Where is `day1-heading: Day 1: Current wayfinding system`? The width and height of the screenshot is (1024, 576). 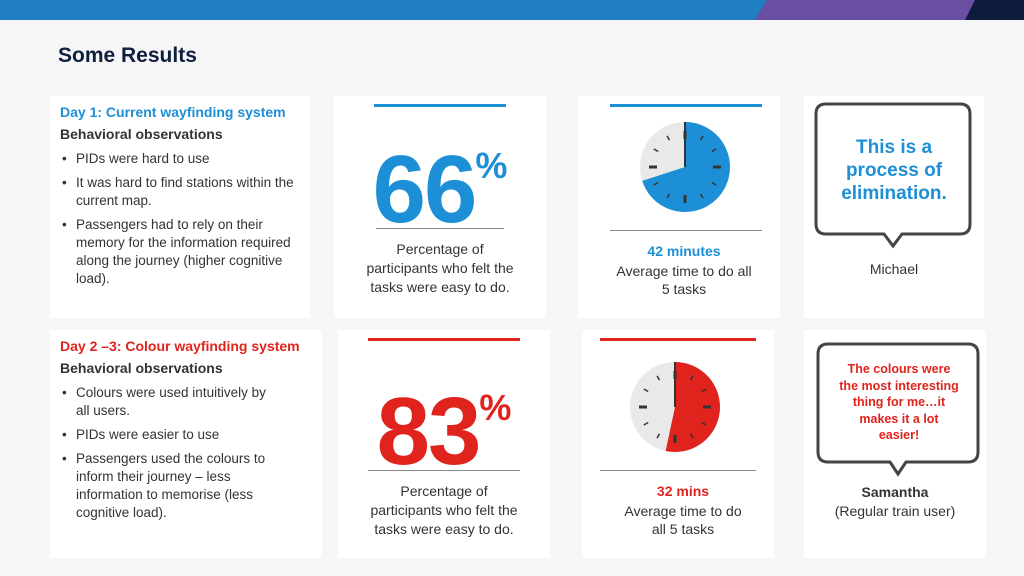 day1-heading: Day 1: Current wayfinding system is located at coordinates (173, 112).